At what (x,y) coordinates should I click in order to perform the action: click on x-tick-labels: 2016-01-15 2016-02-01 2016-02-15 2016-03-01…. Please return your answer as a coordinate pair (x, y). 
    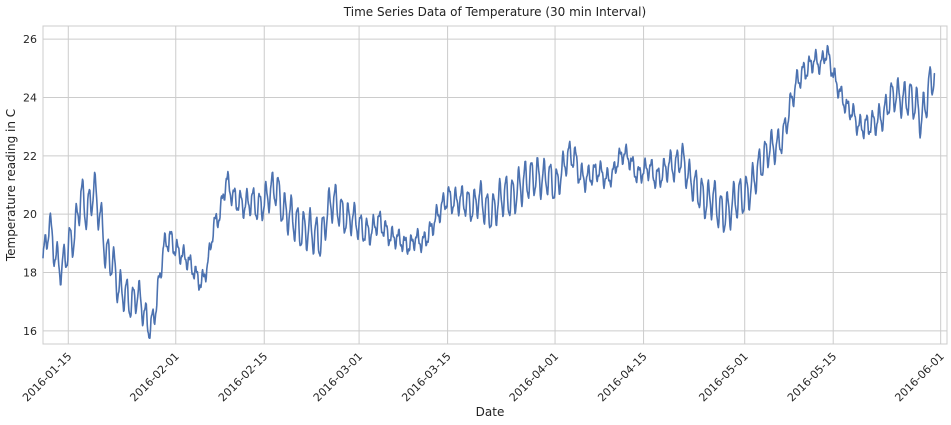
    Looking at the image, I should click on (483, 377).